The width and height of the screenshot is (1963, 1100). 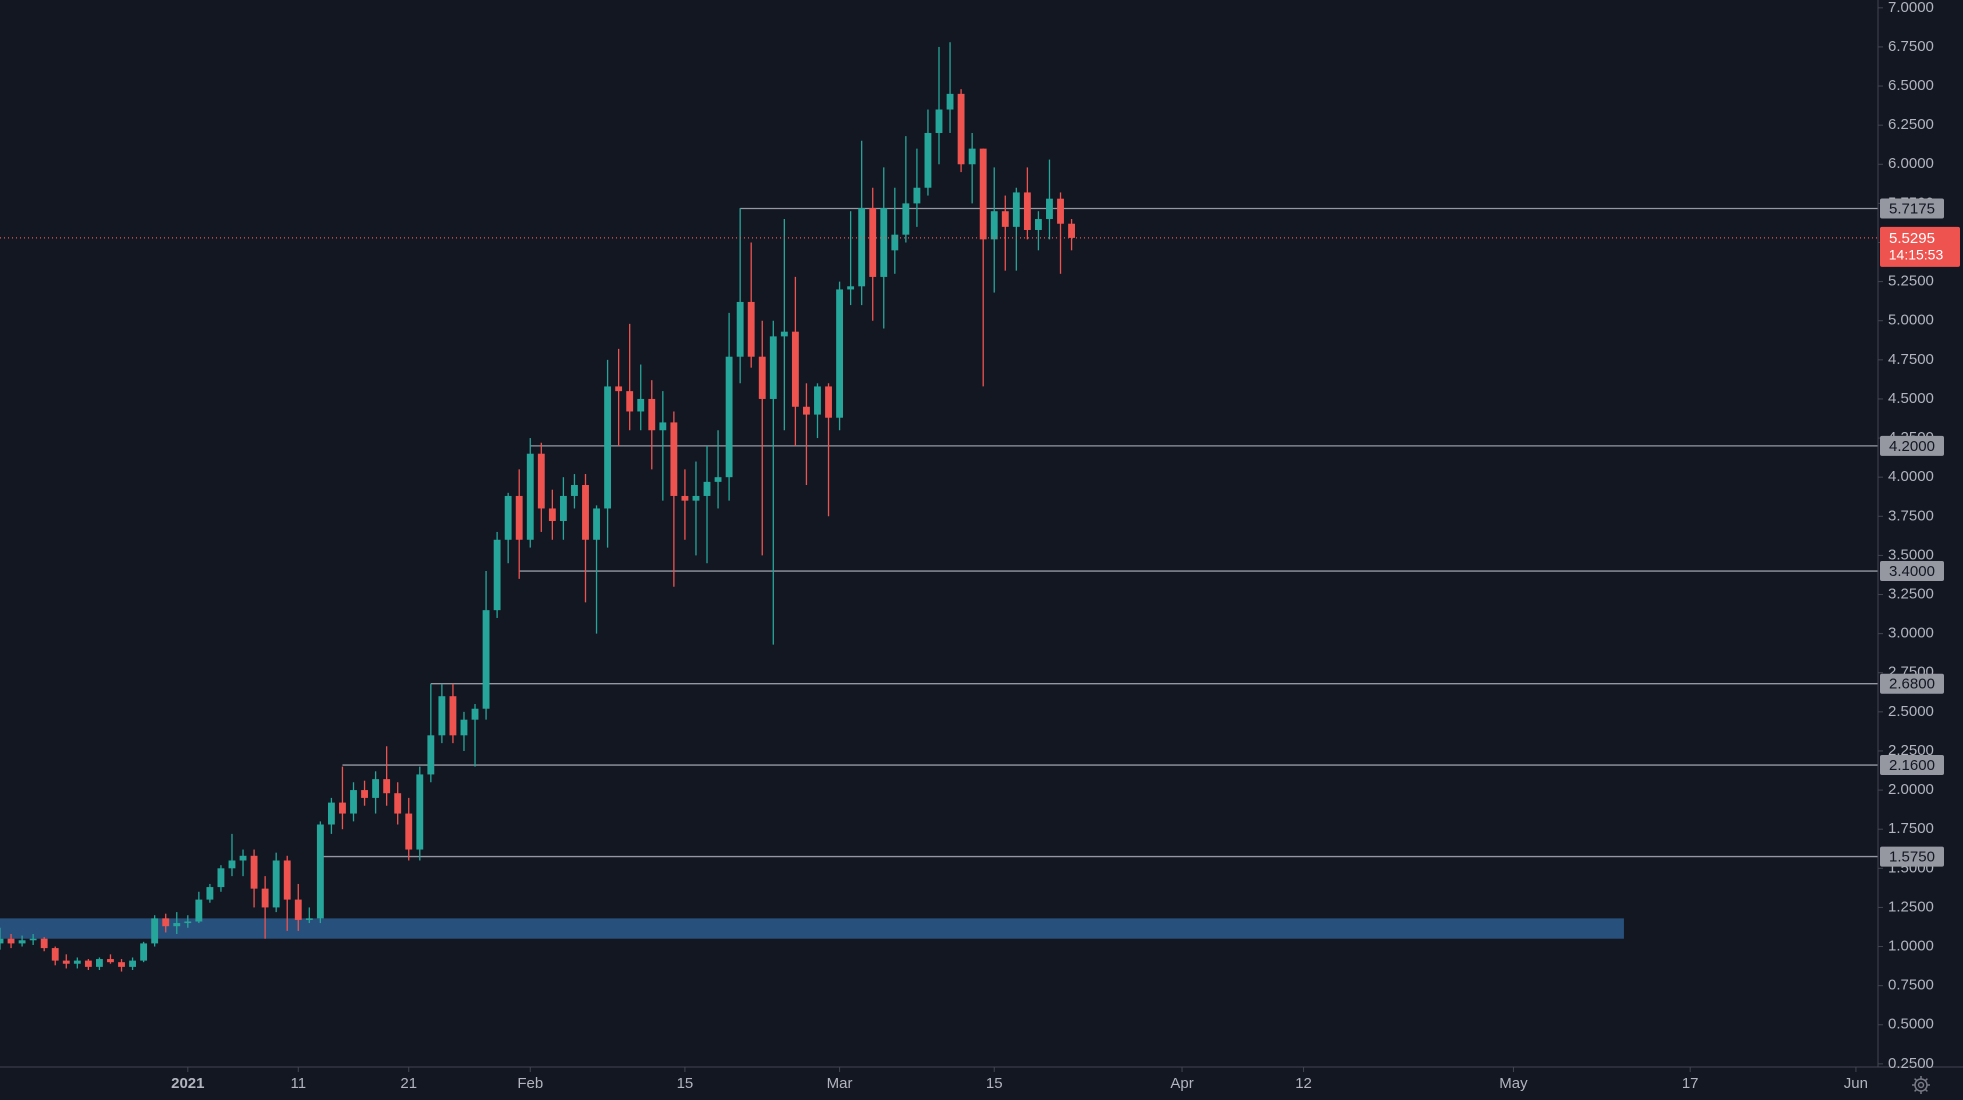 I want to click on x-tick-label: Apr, so click(x=1181, y=1083).